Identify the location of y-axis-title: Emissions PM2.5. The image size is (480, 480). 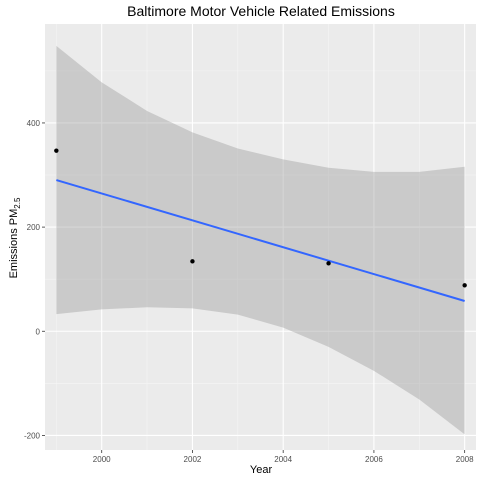
(15, 237).